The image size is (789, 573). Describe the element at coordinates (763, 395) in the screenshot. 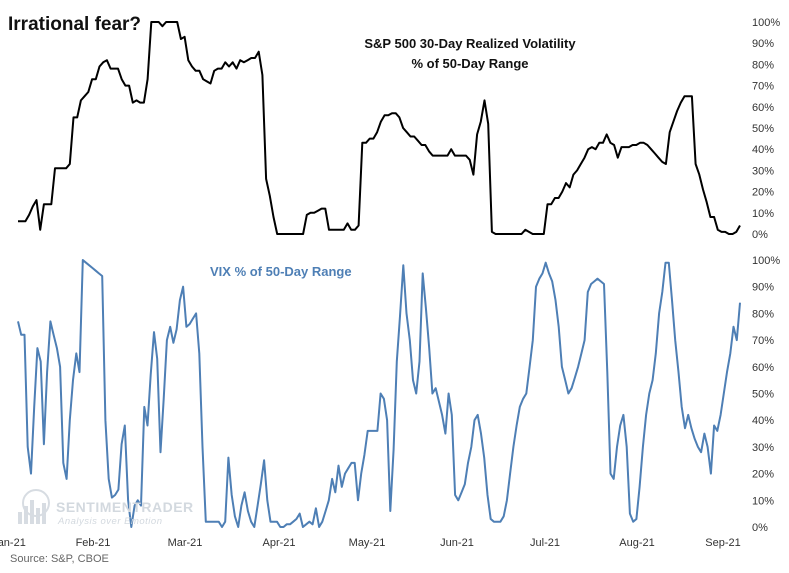

I see `bottom-y-tick-label: 50%` at that location.